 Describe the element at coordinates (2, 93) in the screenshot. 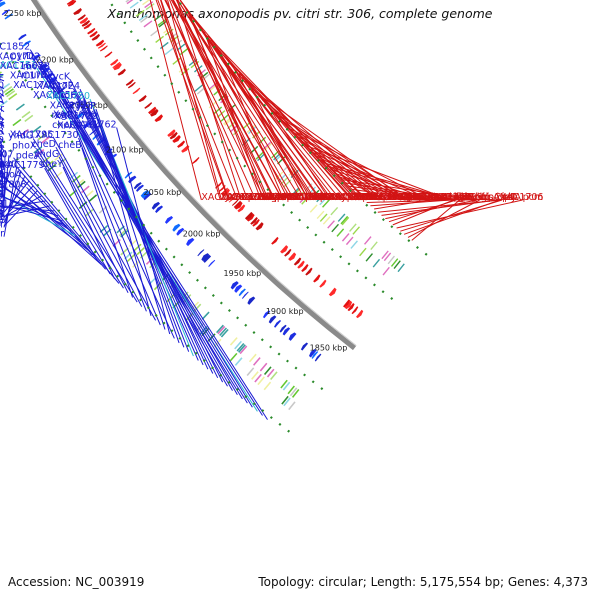

I see `gene-label: XAC1940` at that location.